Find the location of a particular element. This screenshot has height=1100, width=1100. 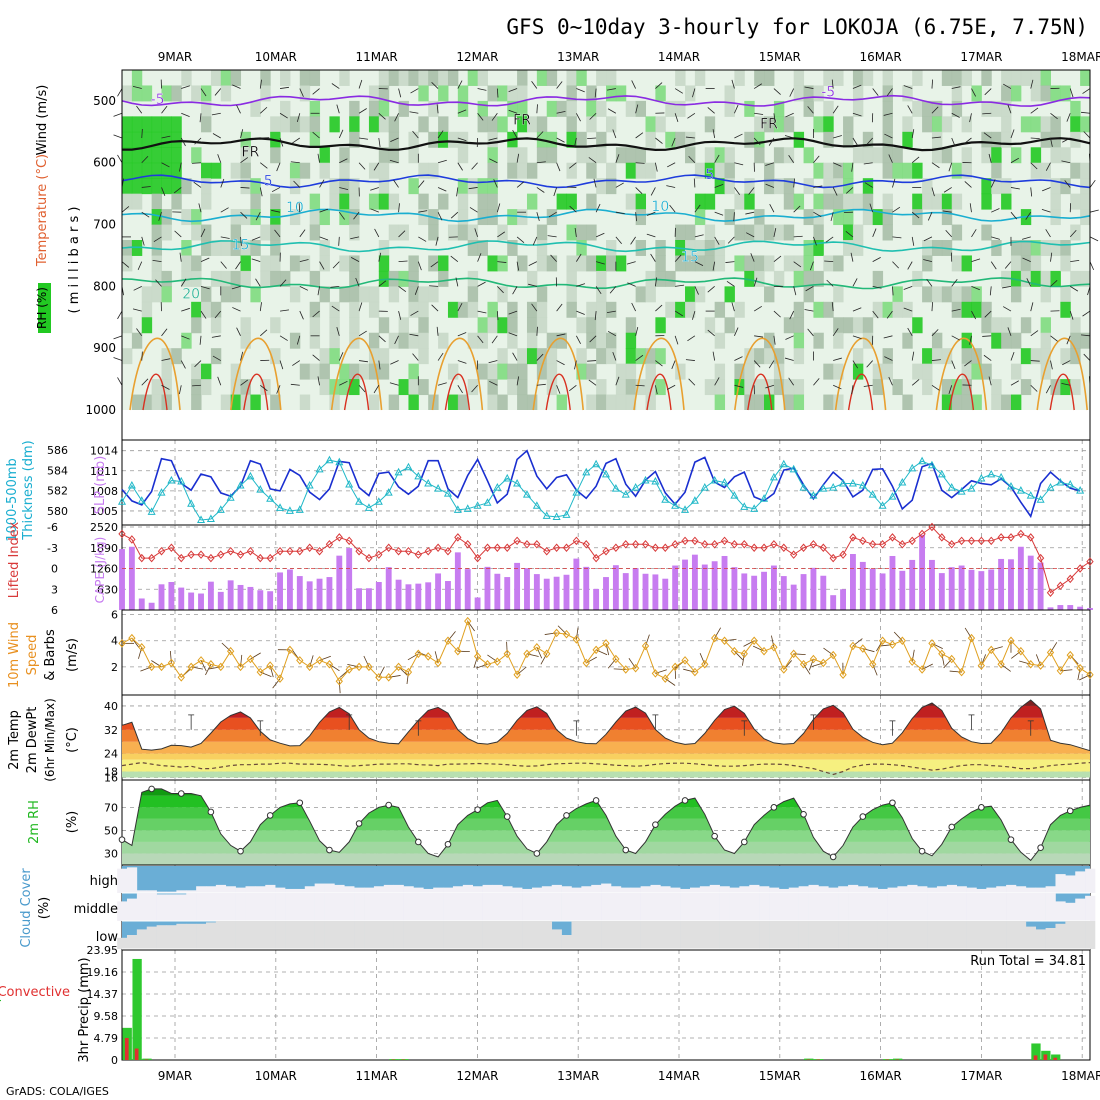

cape-tick-label: 2520 is located at coordinates (104, 527).